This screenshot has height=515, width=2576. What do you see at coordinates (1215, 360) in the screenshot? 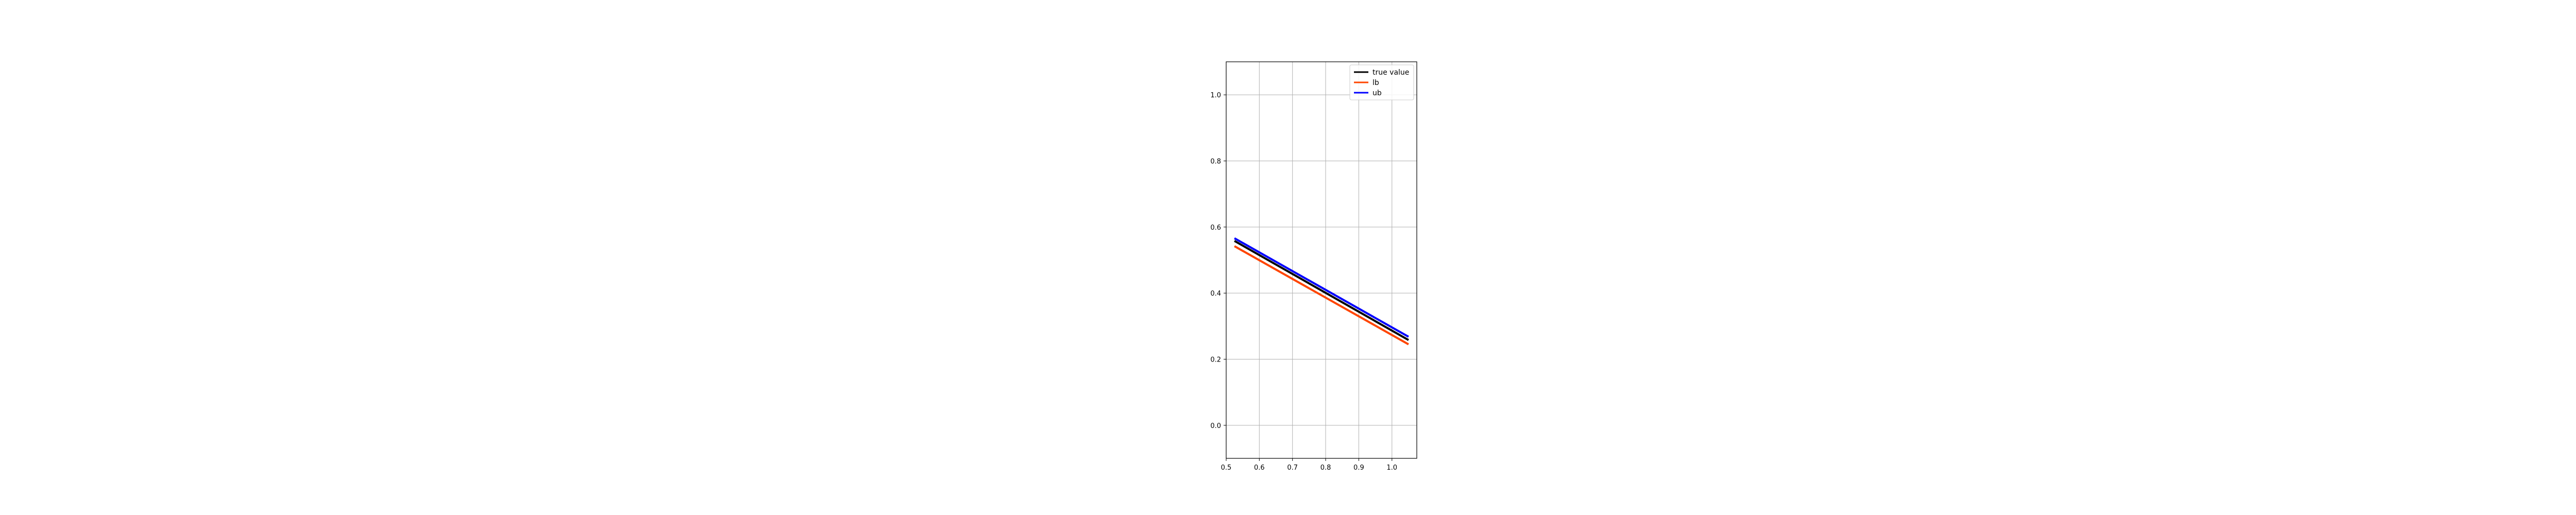
I see `y-tick-label: 0.2` at bounding box center [1215, 360].